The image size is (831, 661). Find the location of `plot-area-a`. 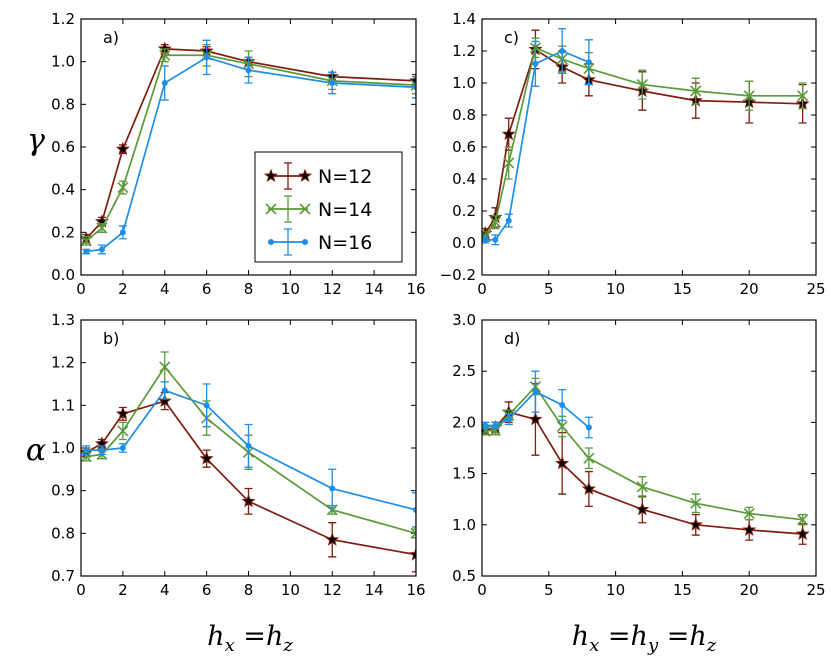

plot-area-a is located at coordinates (248, 147).